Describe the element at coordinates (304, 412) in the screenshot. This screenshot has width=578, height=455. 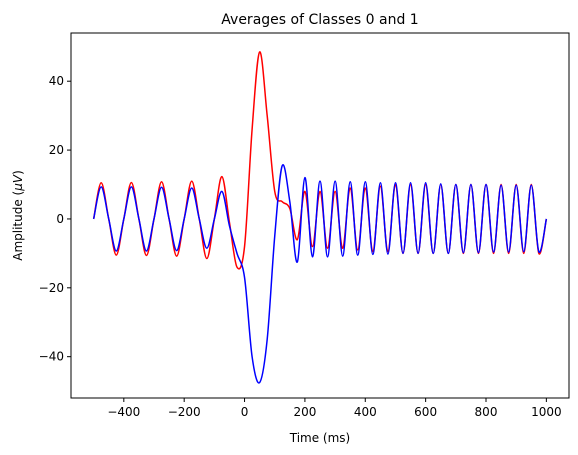
I see `x-tick-label: 200` at that location.